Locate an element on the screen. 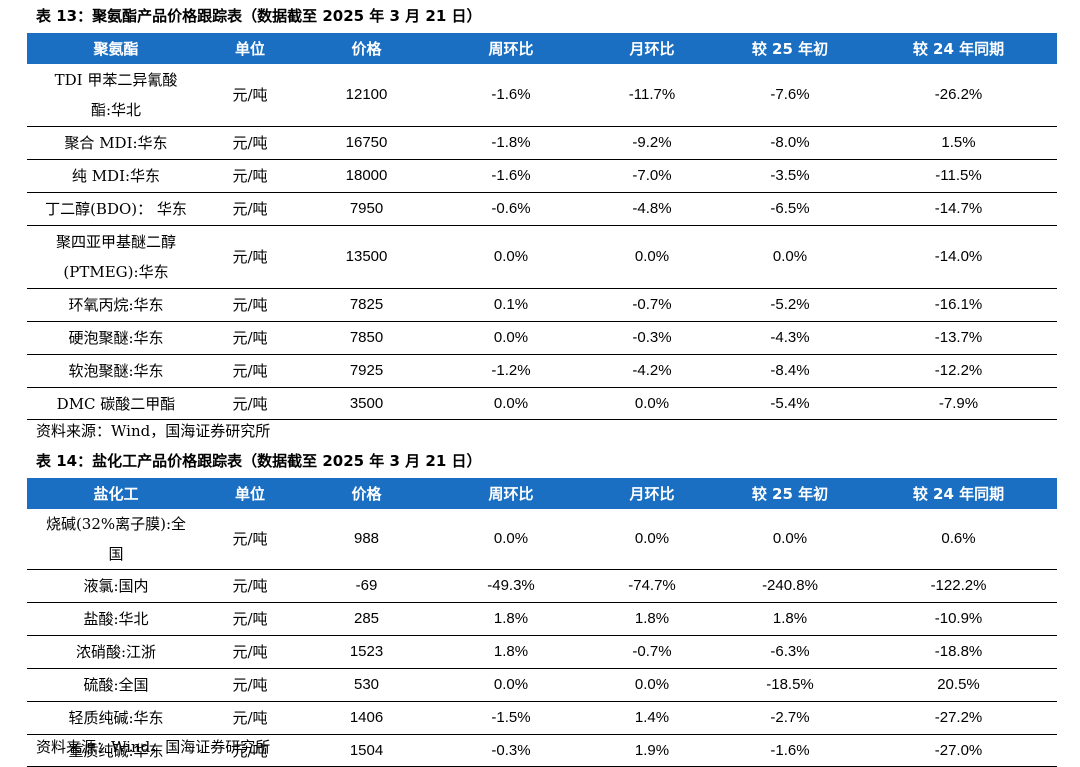 The width and height of the screenshot is (1080, 767). cell-product-name: 硫酸:全国 is located at coordinates (116, 685).